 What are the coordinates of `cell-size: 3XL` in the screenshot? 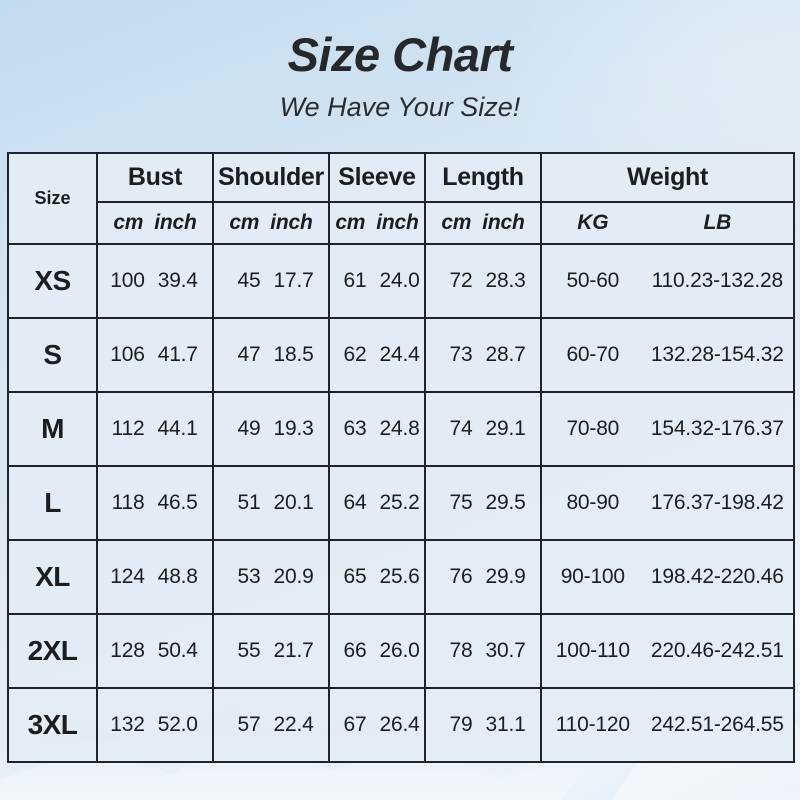 It's located at (52, 725).